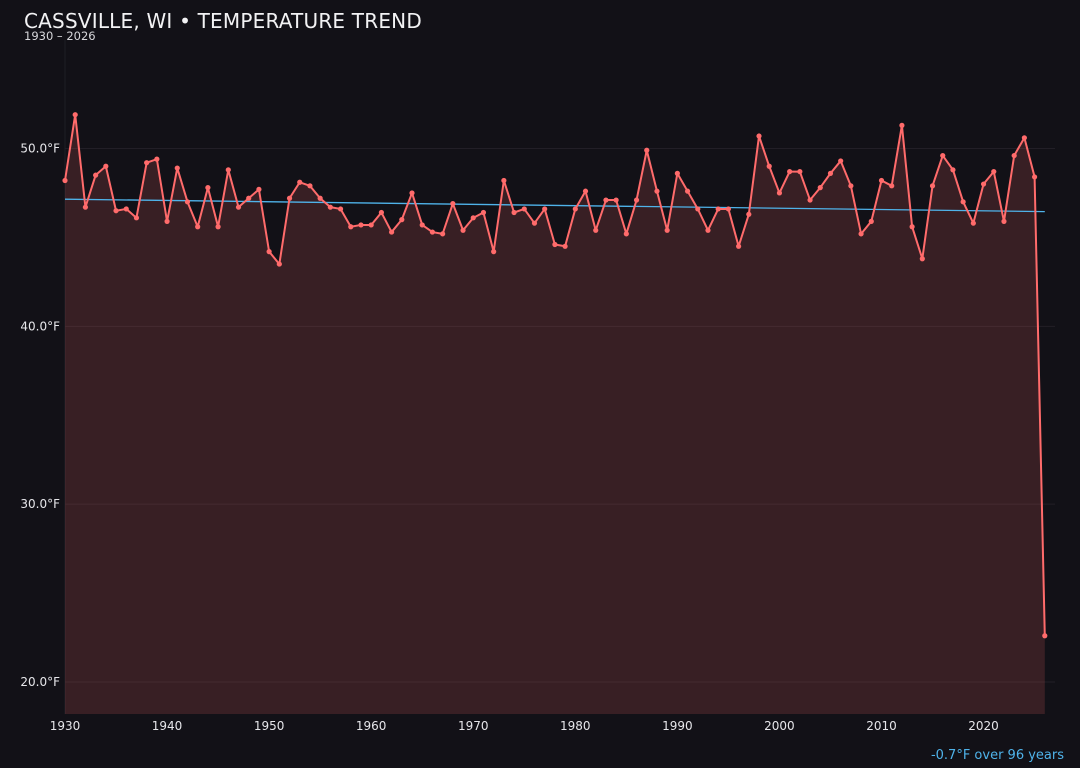 The height and width of the screenshot is (768, 1080). What do you see at coordinates (167, 726) in the screenshot?
I see `x-tick-label: 1940` at bounding box center [167, 726].